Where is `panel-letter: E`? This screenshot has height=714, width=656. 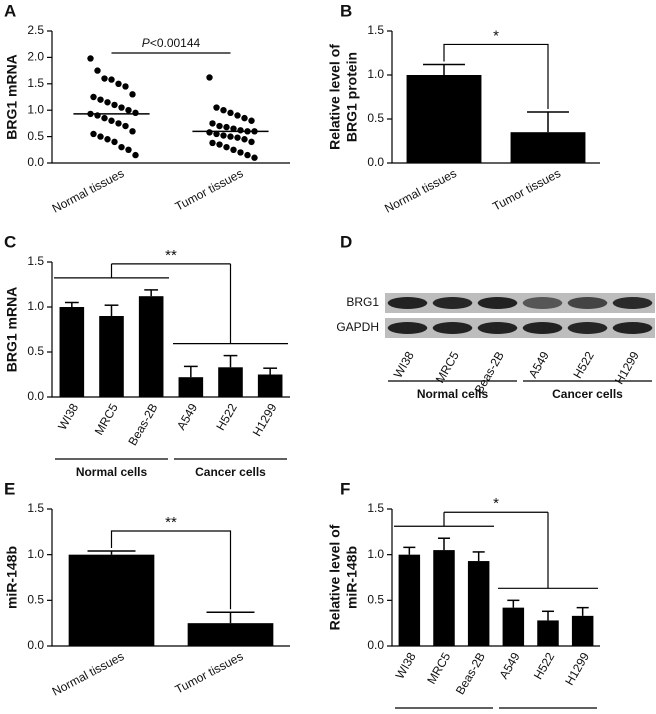 panel-letter: E is located at coordinates (9, 488).